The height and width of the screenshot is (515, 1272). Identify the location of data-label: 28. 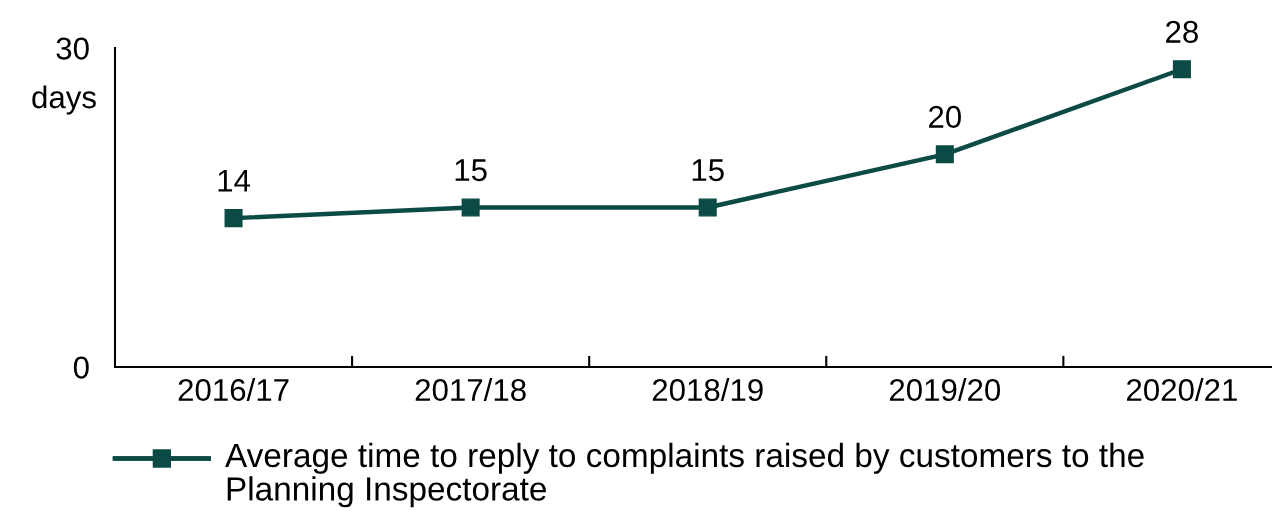
(1182, 31).